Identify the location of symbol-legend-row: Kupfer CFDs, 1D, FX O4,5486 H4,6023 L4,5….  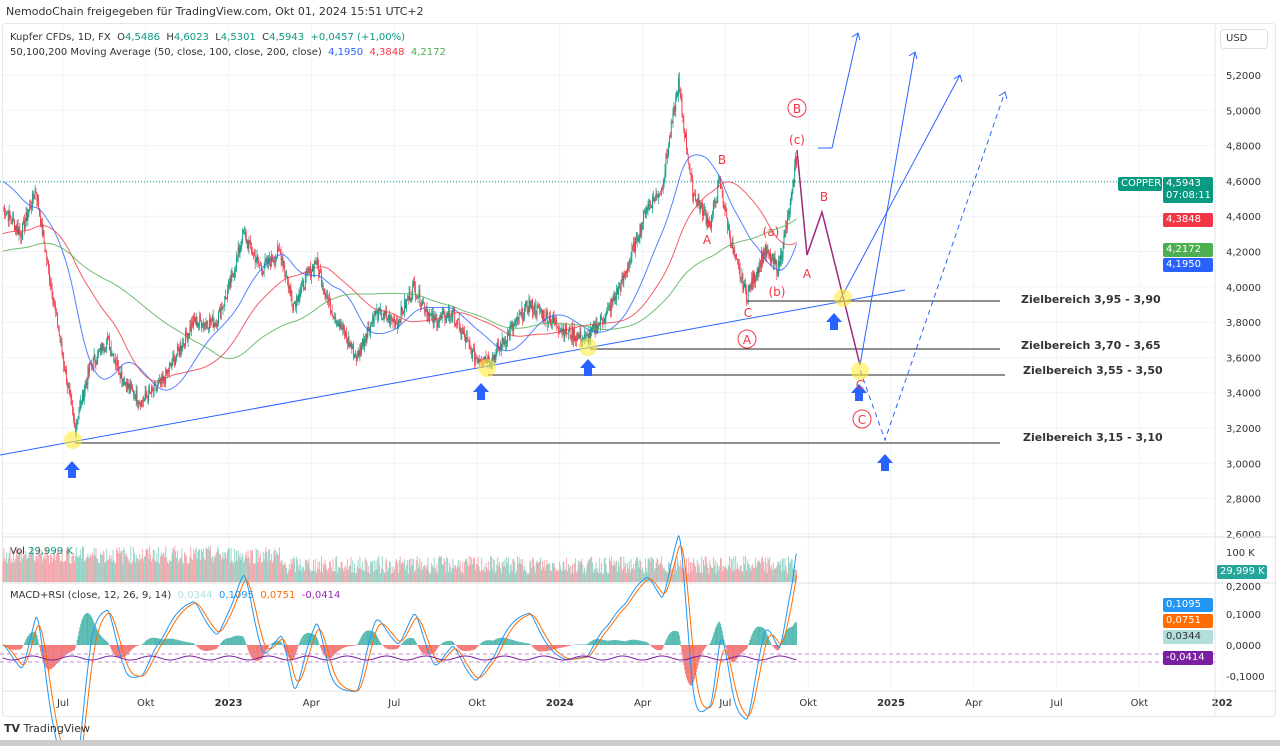
(228, 37).